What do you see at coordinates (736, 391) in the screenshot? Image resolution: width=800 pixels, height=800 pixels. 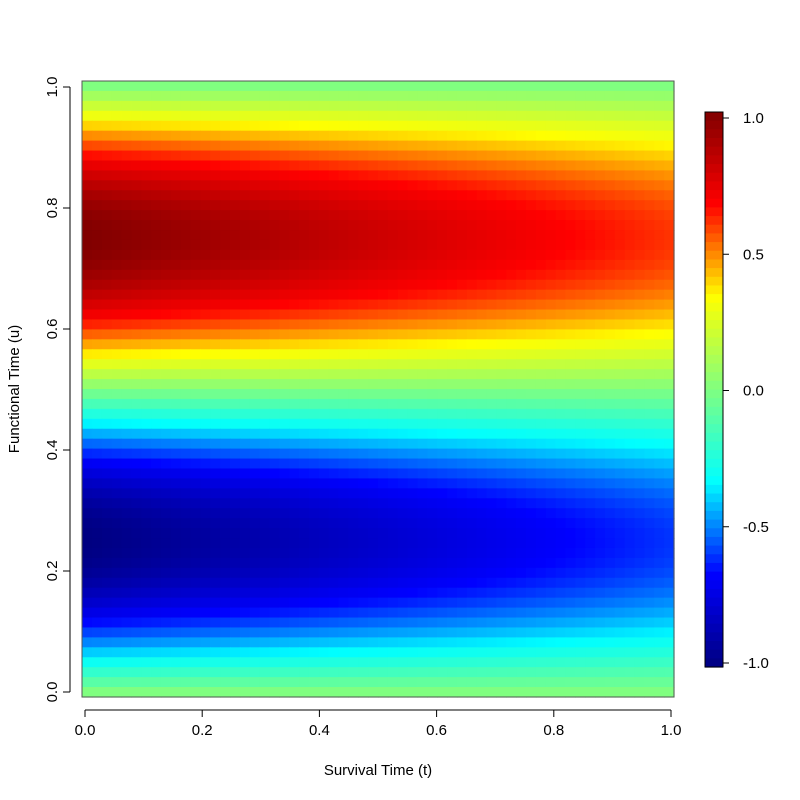 I see `colorbar: 1.00.50.0-0.5-1.0` at bounding box center [736, 391].